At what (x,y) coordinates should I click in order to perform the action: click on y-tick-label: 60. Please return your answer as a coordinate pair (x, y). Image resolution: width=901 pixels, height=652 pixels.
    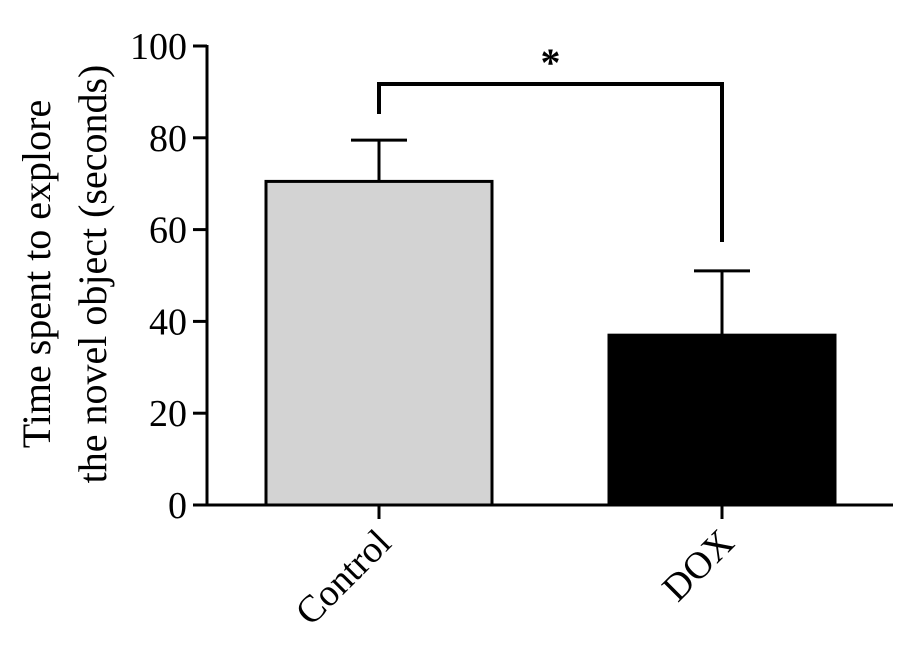
    Looking at the image, I should click on (168, 231).